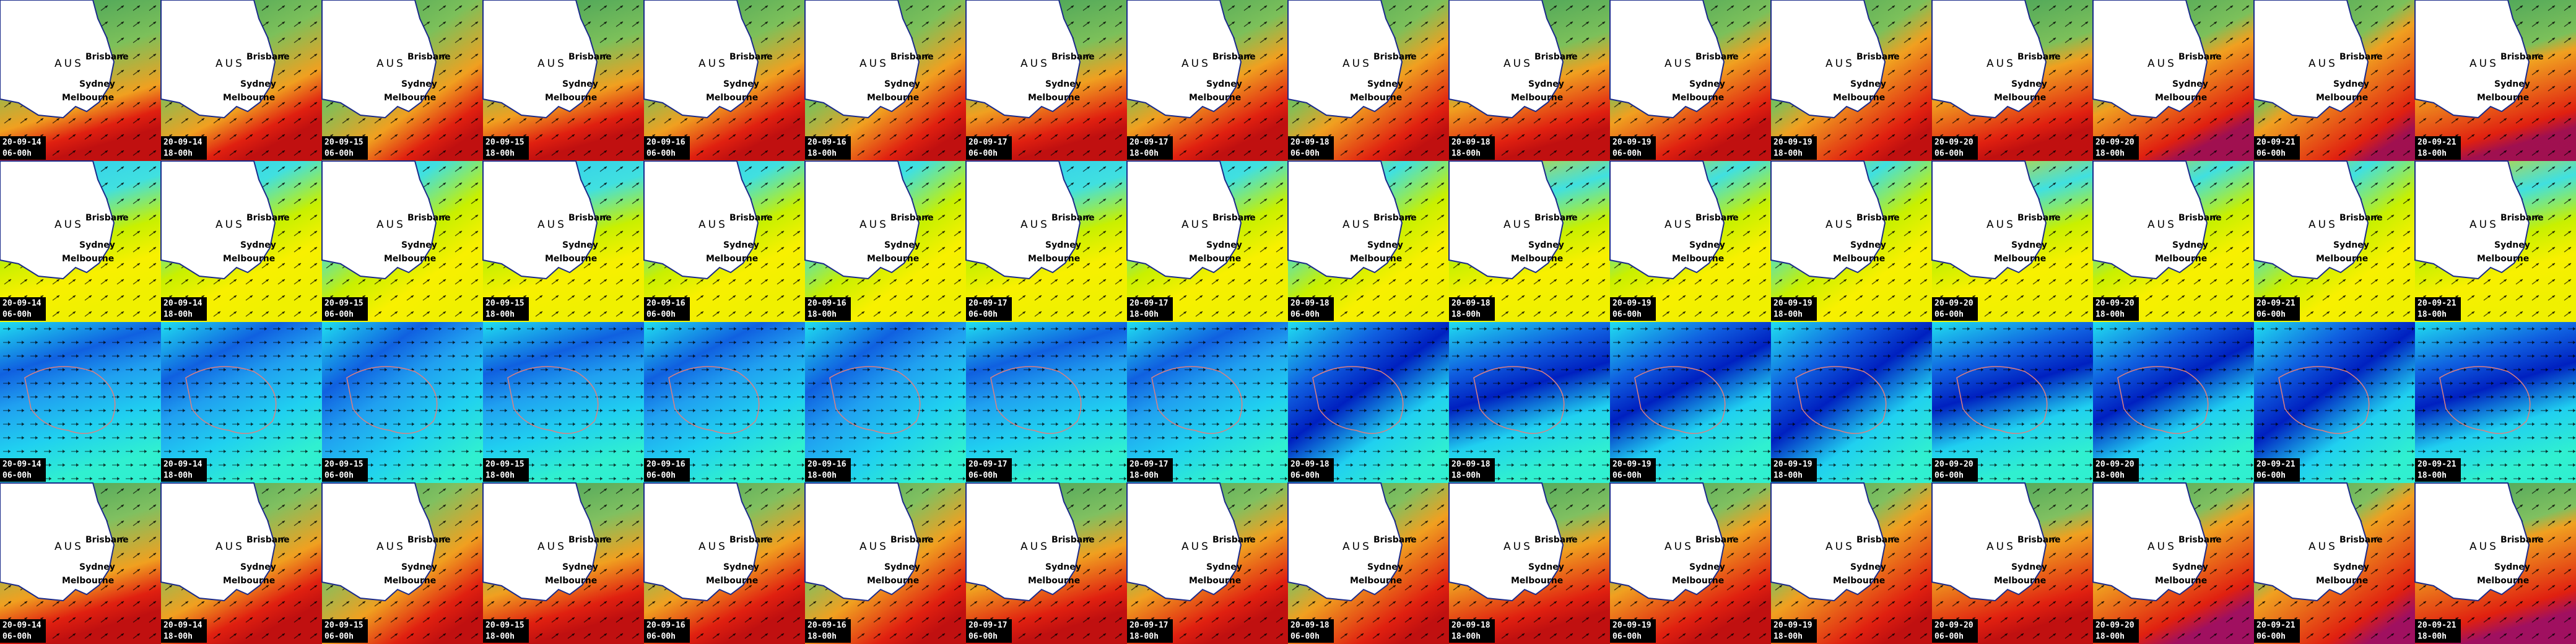 The height and width of the screenshot is (644, 2576). I want to click on date-label: 20-09-21, so click(2436, 464).